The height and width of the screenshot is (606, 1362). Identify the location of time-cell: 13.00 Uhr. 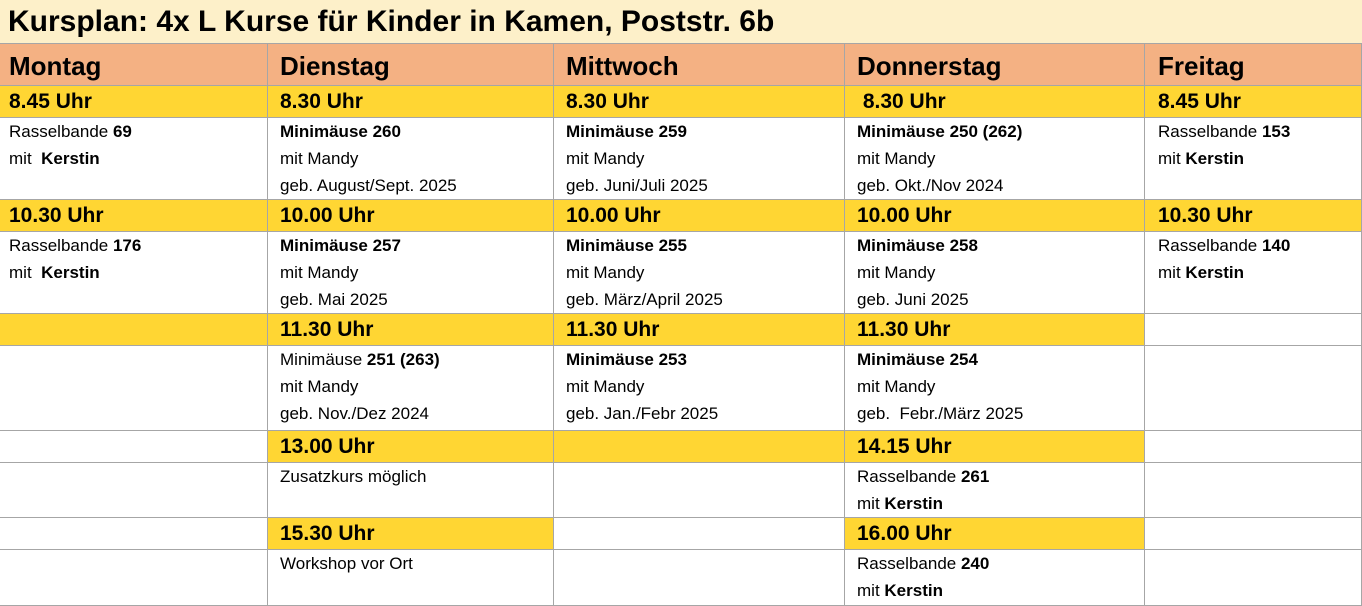
(411, 447).